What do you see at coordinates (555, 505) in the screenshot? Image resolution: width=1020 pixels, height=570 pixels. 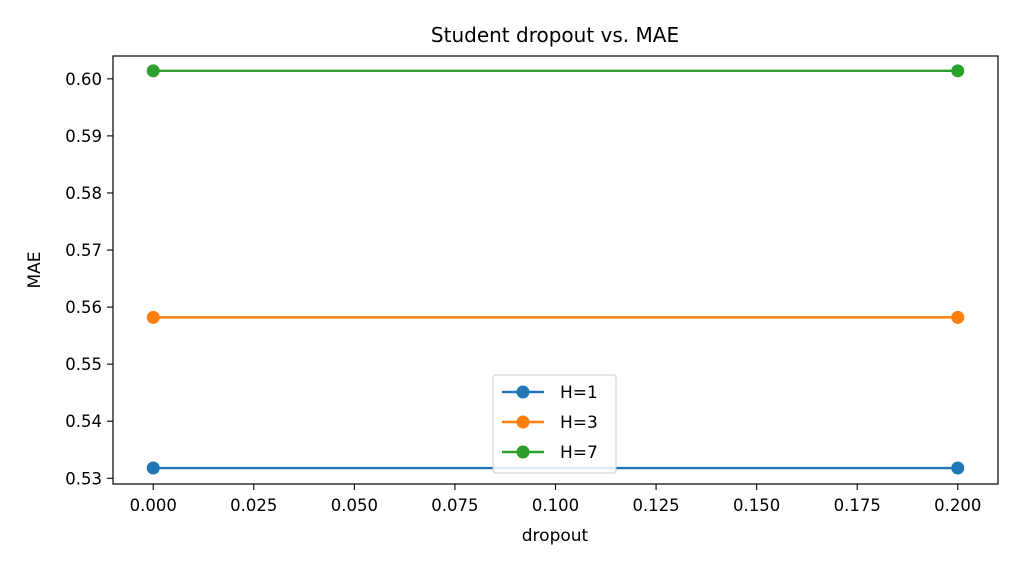 I see `x-tick-label: 0.100` at bounding box center [555, 505].